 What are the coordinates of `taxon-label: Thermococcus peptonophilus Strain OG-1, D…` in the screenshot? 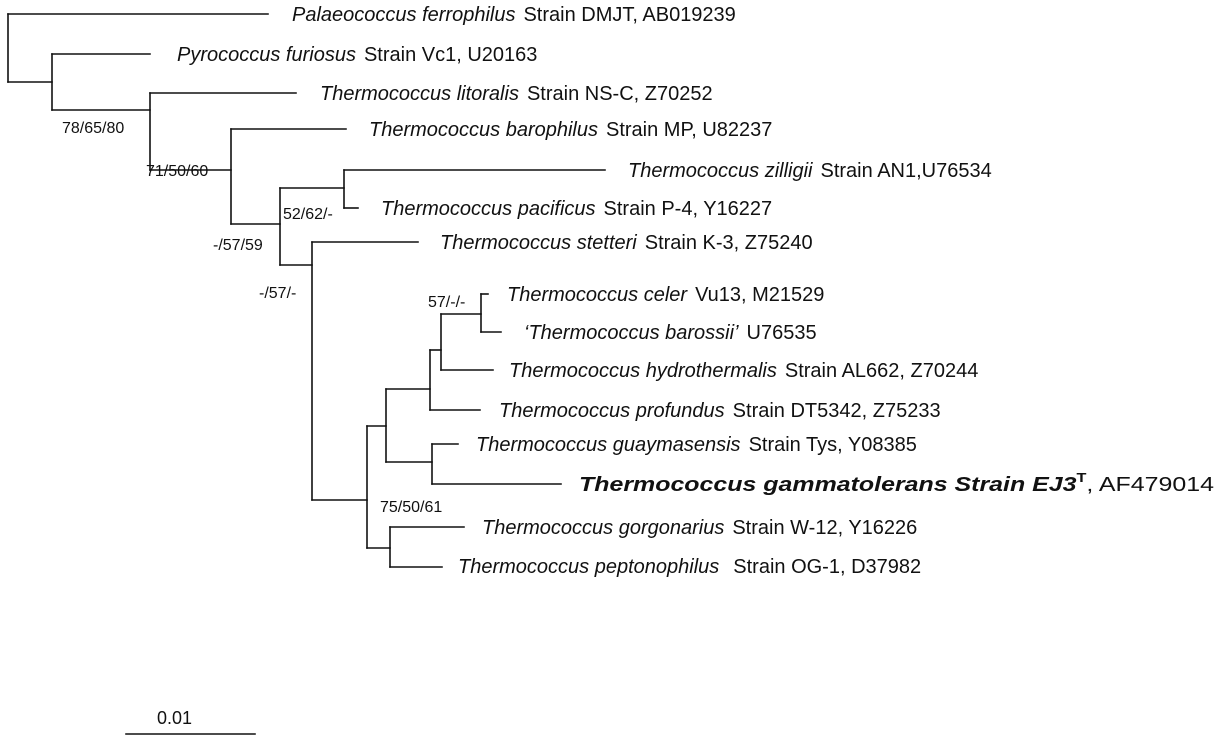 It's located at (689, 567).